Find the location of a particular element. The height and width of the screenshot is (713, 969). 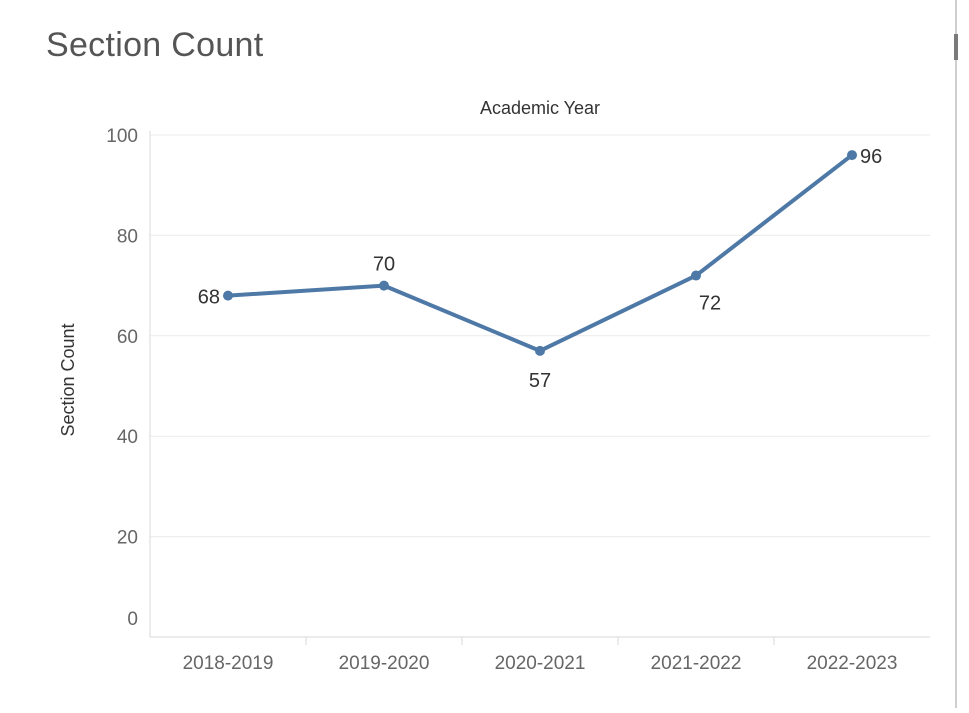

y-tick-label: 80 is located at coordinates (127, 236).